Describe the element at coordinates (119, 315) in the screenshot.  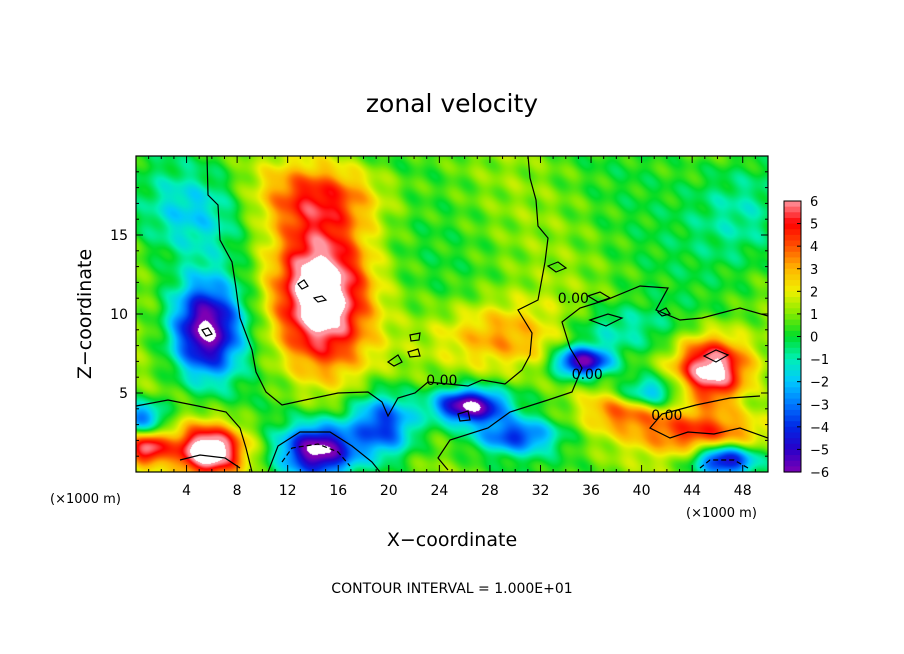
I see `y-tick-label: 10` at that location.